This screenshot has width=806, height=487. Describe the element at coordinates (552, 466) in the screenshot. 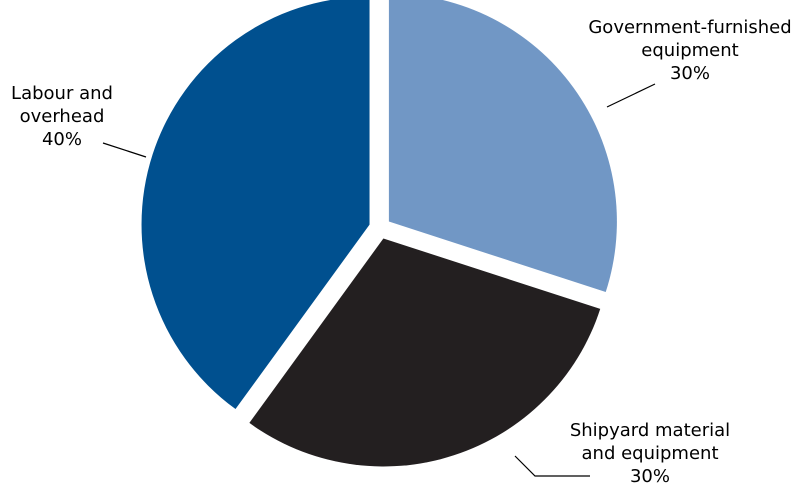

I see `leader-line-shipyard-material-and-equipment` at that location.